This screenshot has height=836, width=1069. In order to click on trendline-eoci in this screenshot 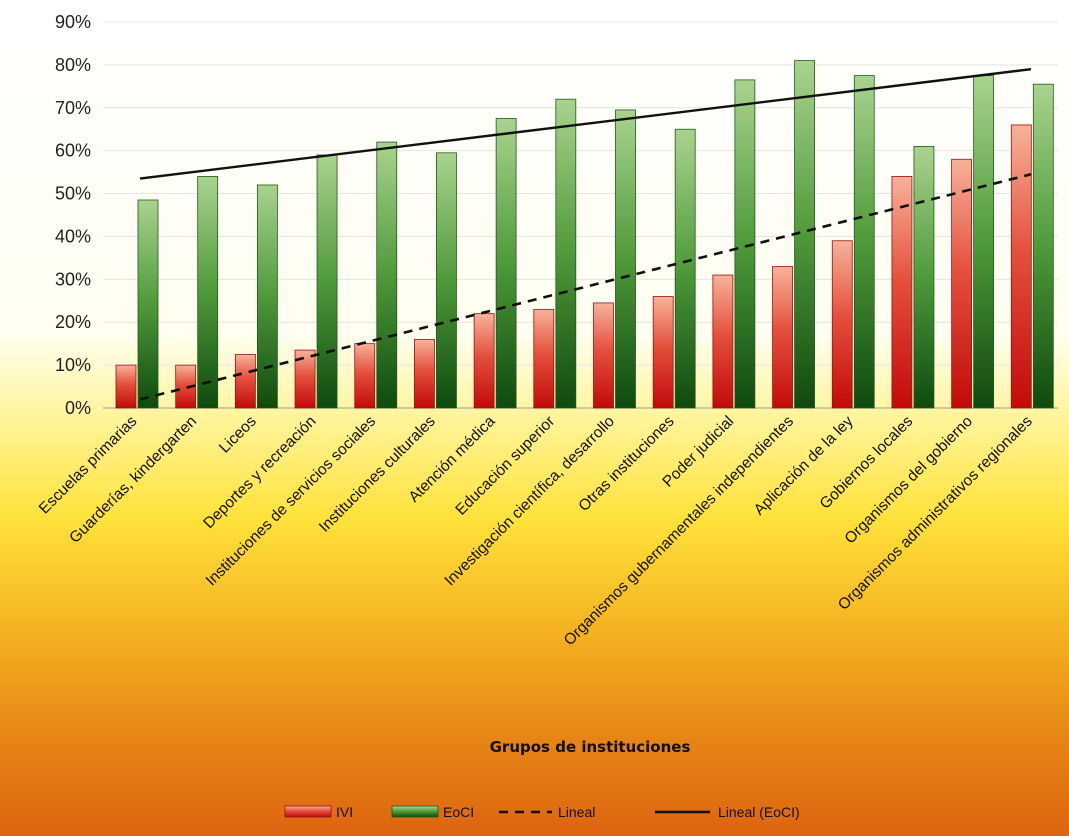, I will do `click(585, 123)`.